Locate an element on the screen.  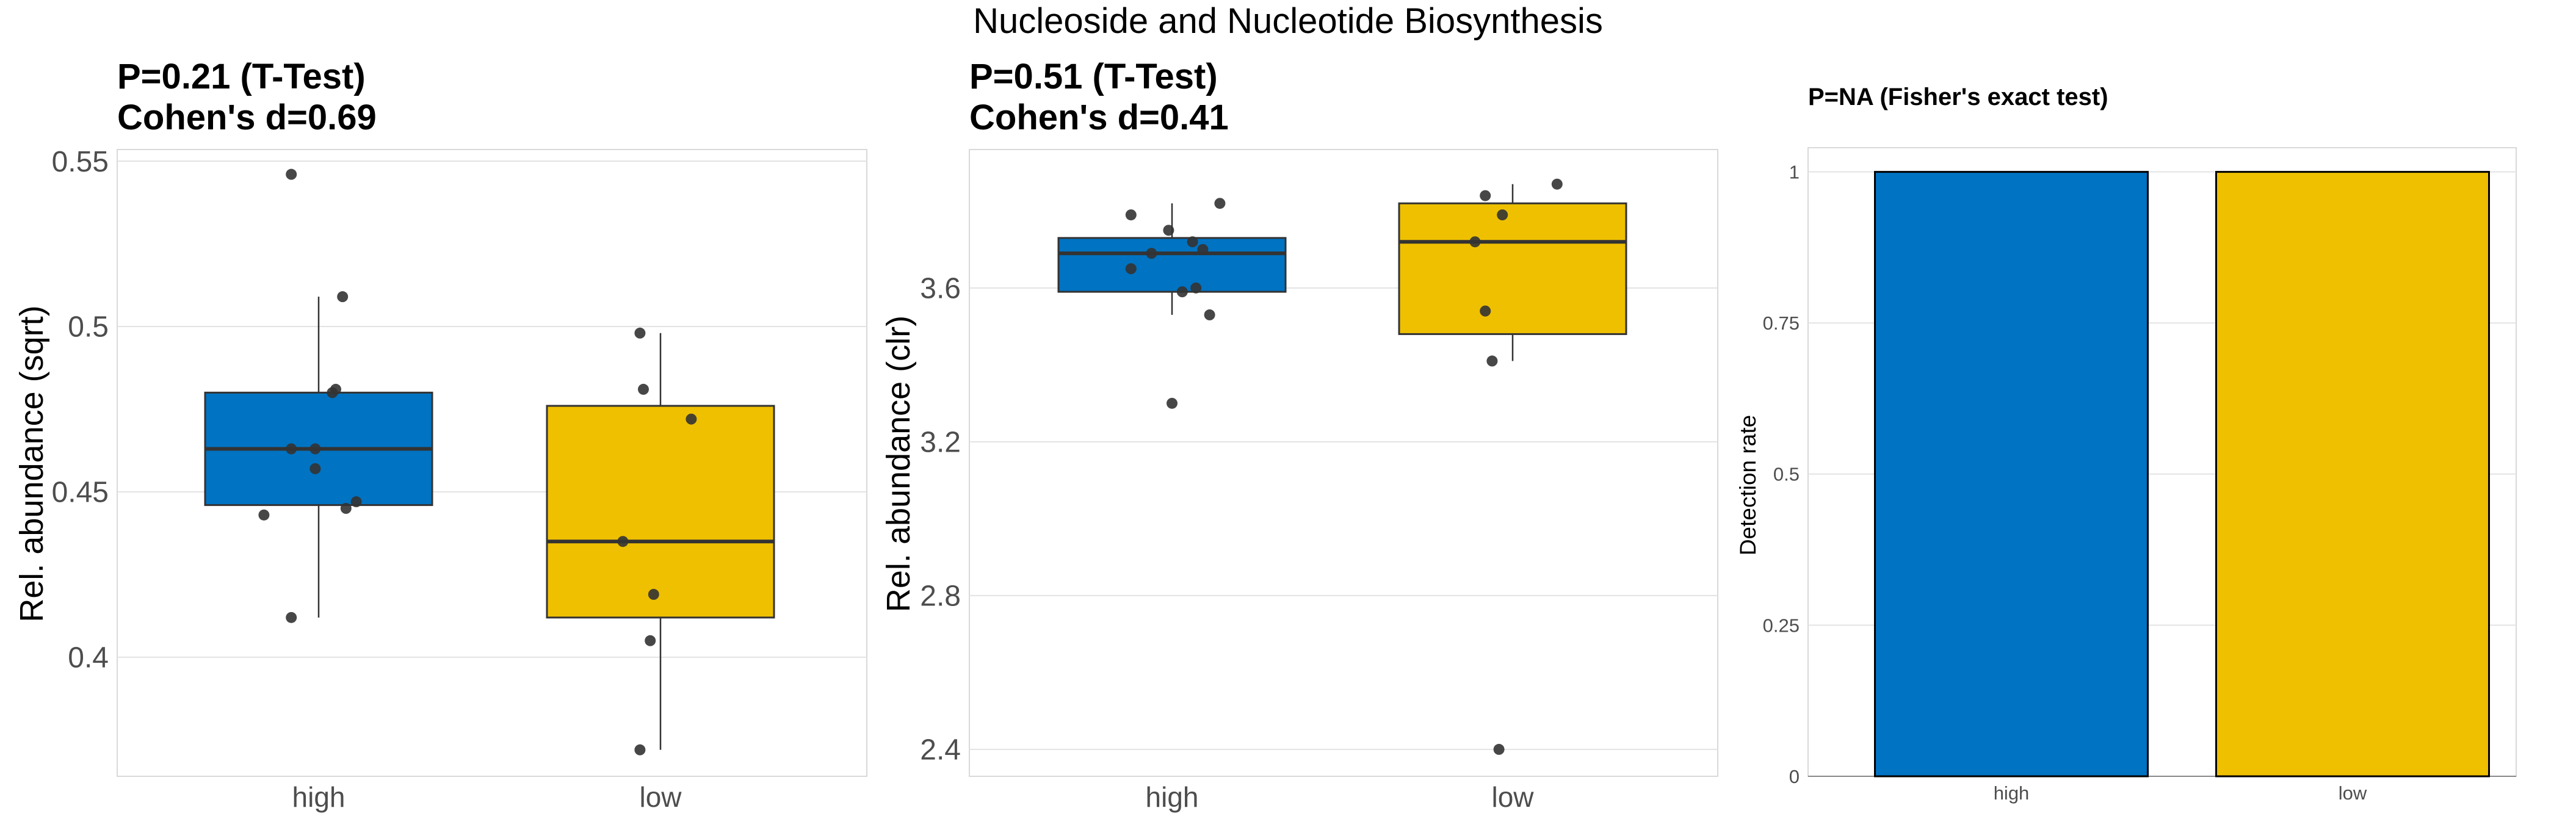
panel3-title: P=NA (Fisher's exact test) is located at coordinates (1958, 97).